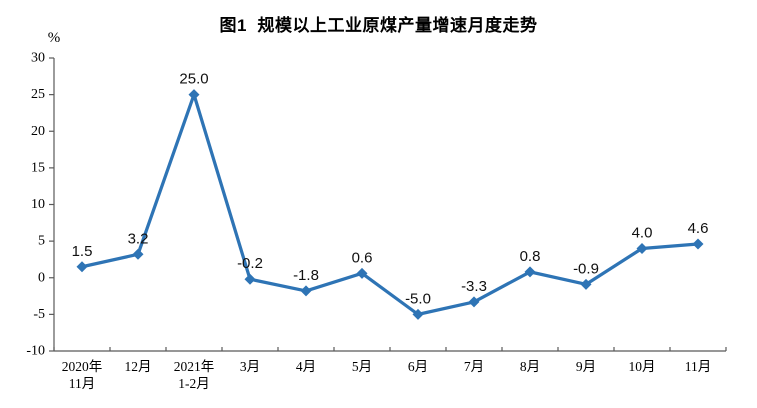 Image resolution: width=757 pixels, height=408 pixels. Describe the element at coordinates (250, 263) in the screenshot. I see `data-point-label: -0.2` at that location.